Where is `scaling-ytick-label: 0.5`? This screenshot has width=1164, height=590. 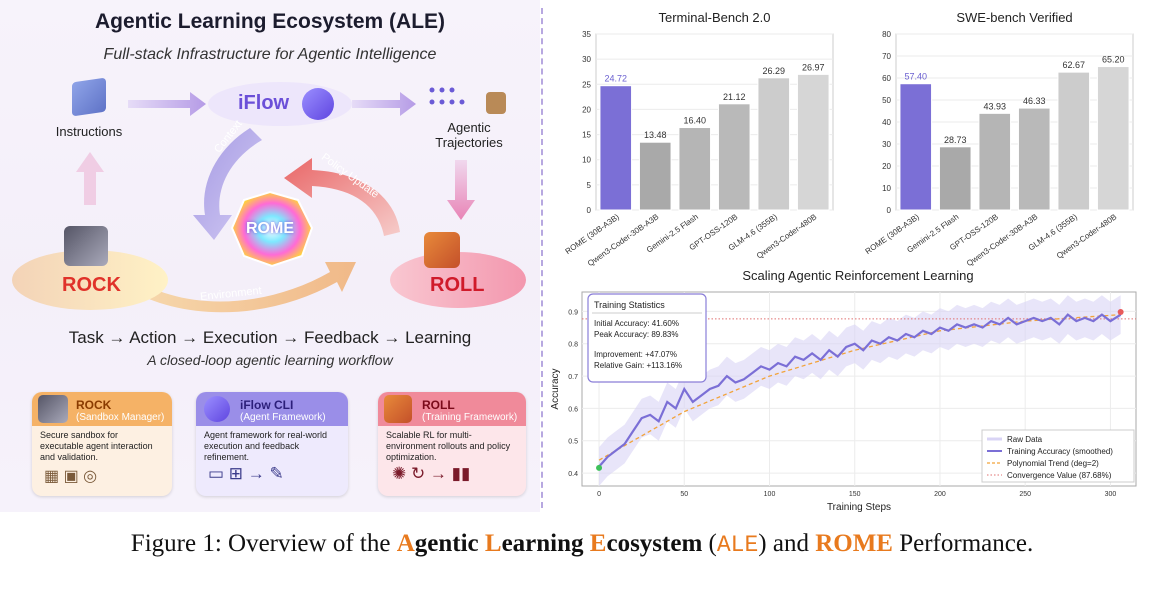
scaling-ytick-label: 0.5 is located at coordinates (573, 442).